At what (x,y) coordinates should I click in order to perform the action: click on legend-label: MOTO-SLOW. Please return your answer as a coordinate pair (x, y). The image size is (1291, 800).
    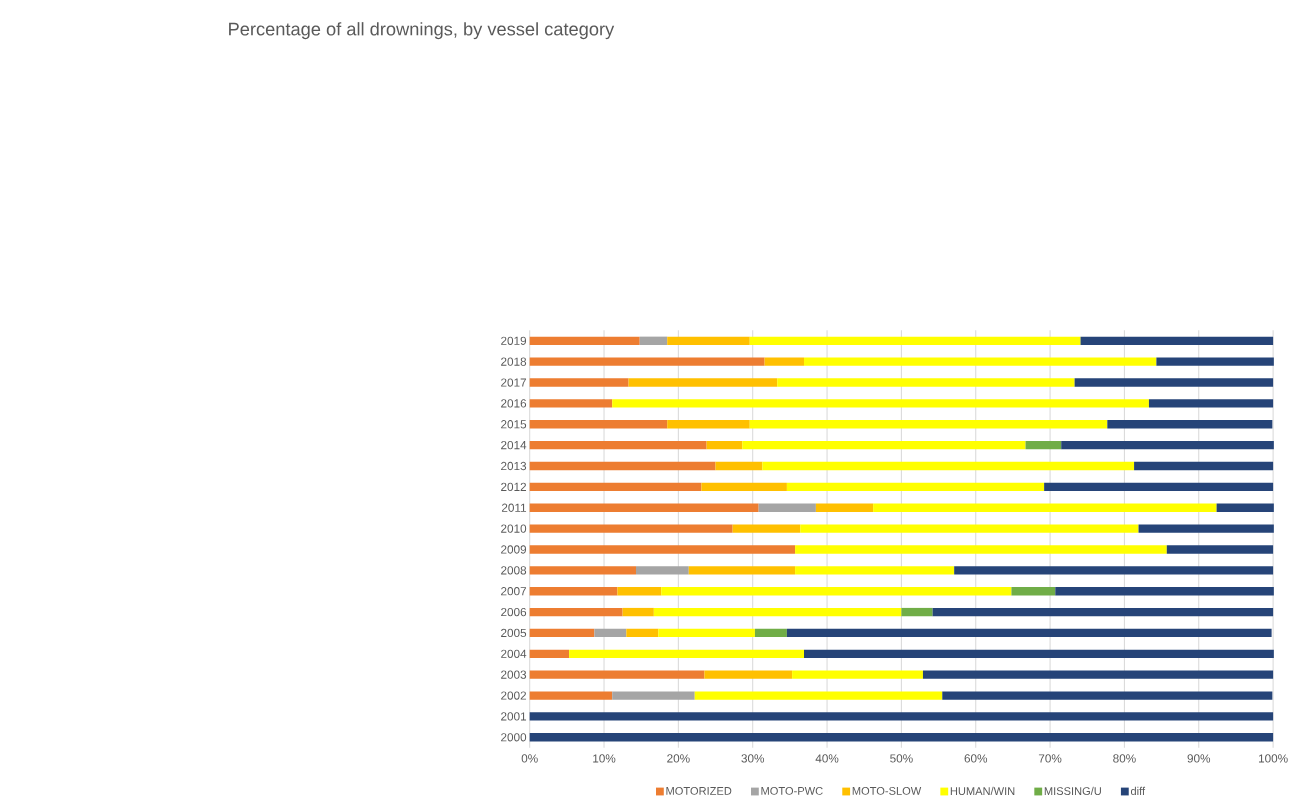
    Looking at the image, I should click on (887, 791).